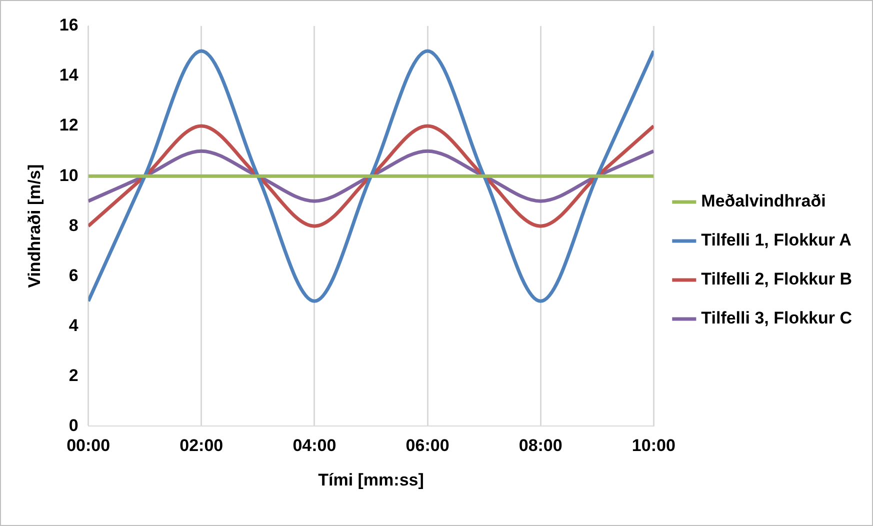 This screenshot has width=873, height=526. What do you see at coordinates (68, 175) in the screenshot?
I see `y-tick-label: 10` at bounding box center [68, 175].